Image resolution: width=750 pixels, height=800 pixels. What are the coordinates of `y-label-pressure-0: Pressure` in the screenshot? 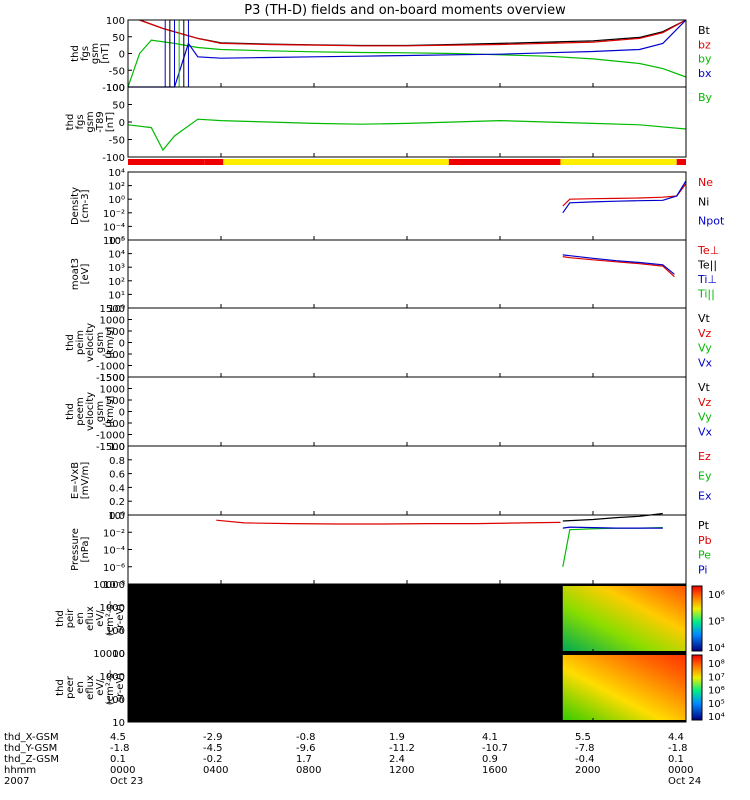 It's located at (75, 549).